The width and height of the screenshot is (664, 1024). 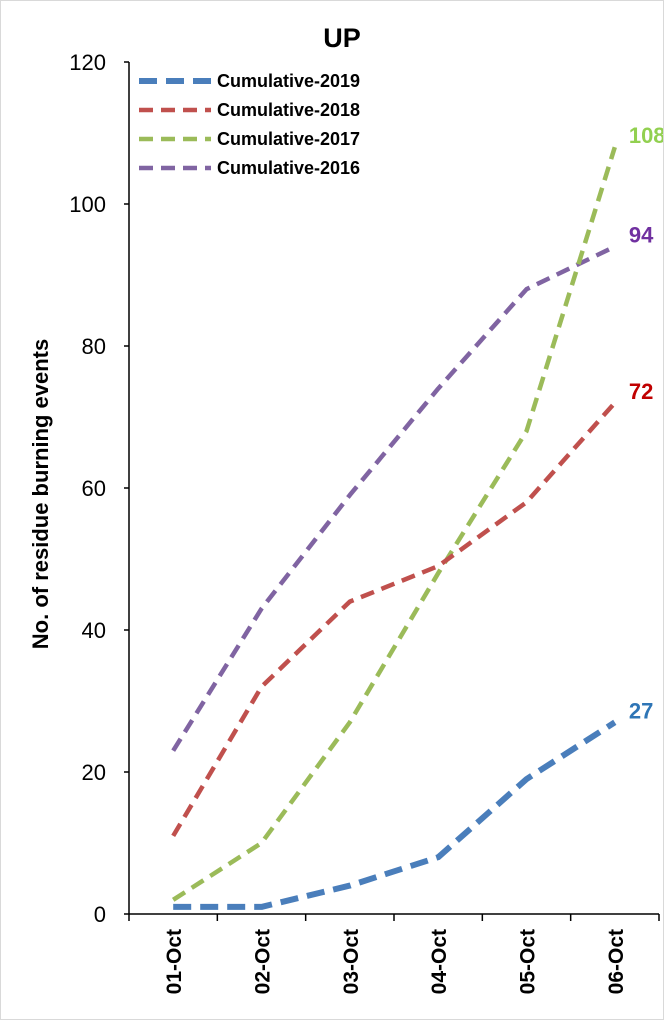 I want to click on y-tick-label: 100, so click(x=87, y=204).